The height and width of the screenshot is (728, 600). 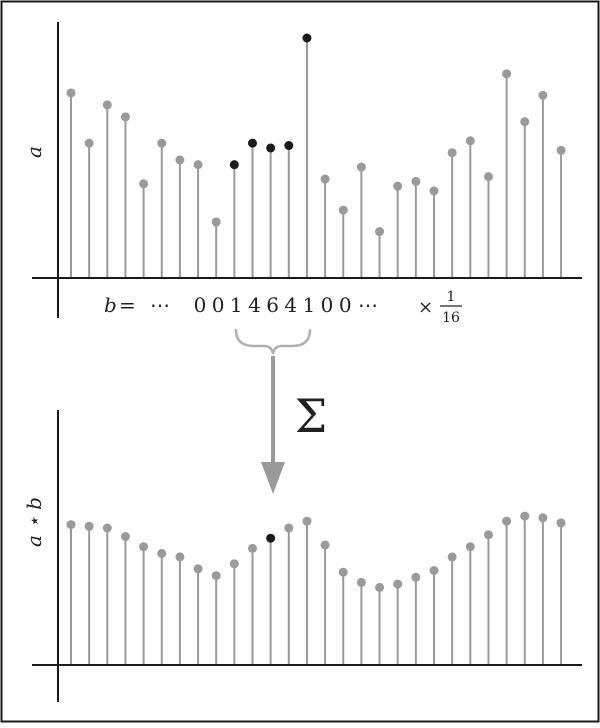 What do you see at coordinates (127, 305) in the screenshot?
I see `kernel-equals: =` at bounding box center [127, 305].